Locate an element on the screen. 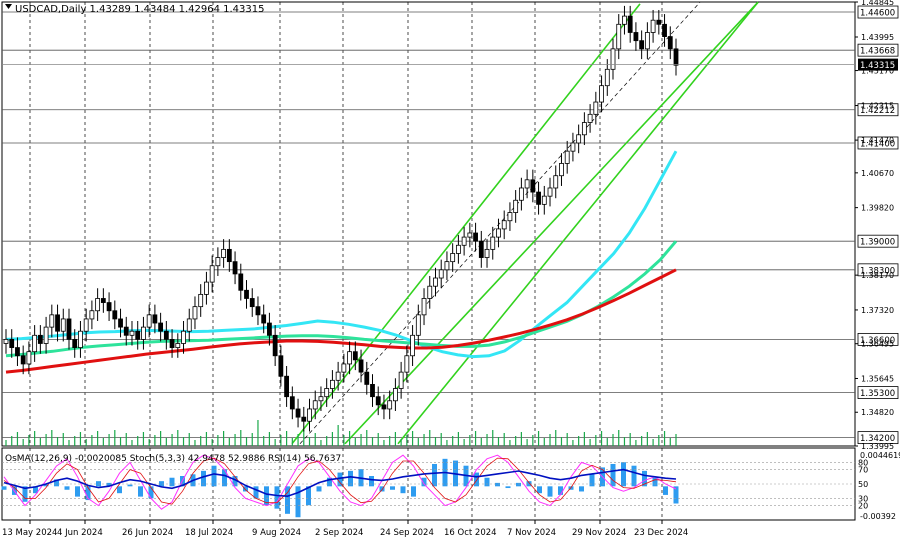 This screenshot has height=542, width=900. key-level-tag: 1.43668 is located at coordinates (878, 50).